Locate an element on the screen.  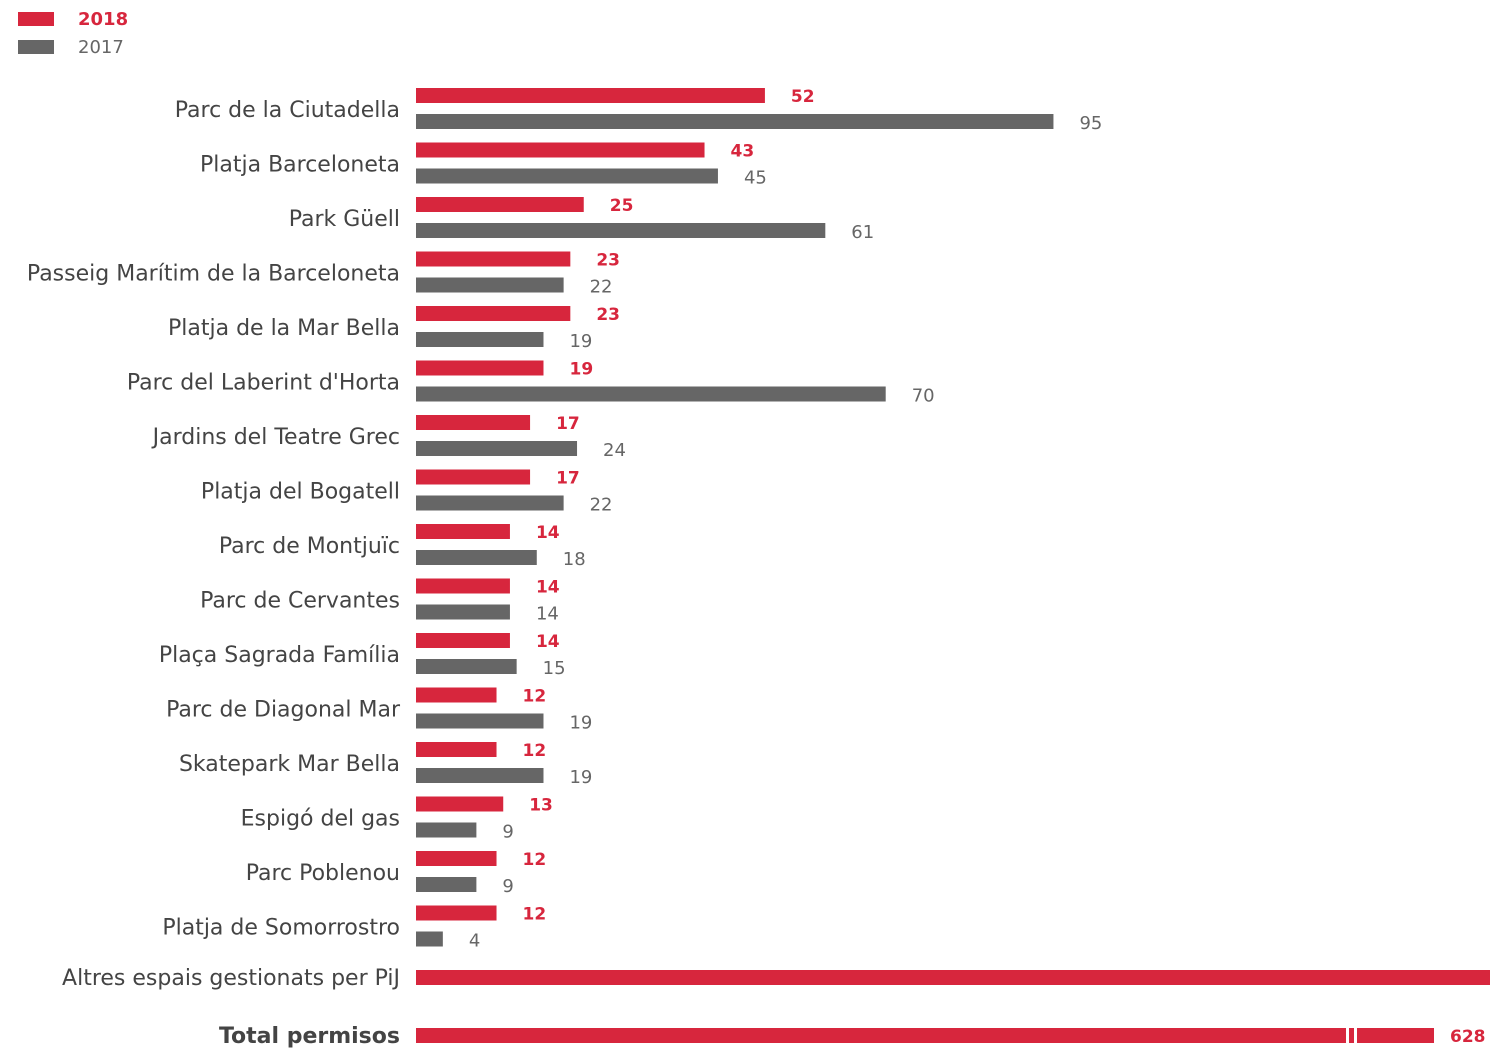
bar-2017-parc-poblenou is located at coordinates (446, 884).